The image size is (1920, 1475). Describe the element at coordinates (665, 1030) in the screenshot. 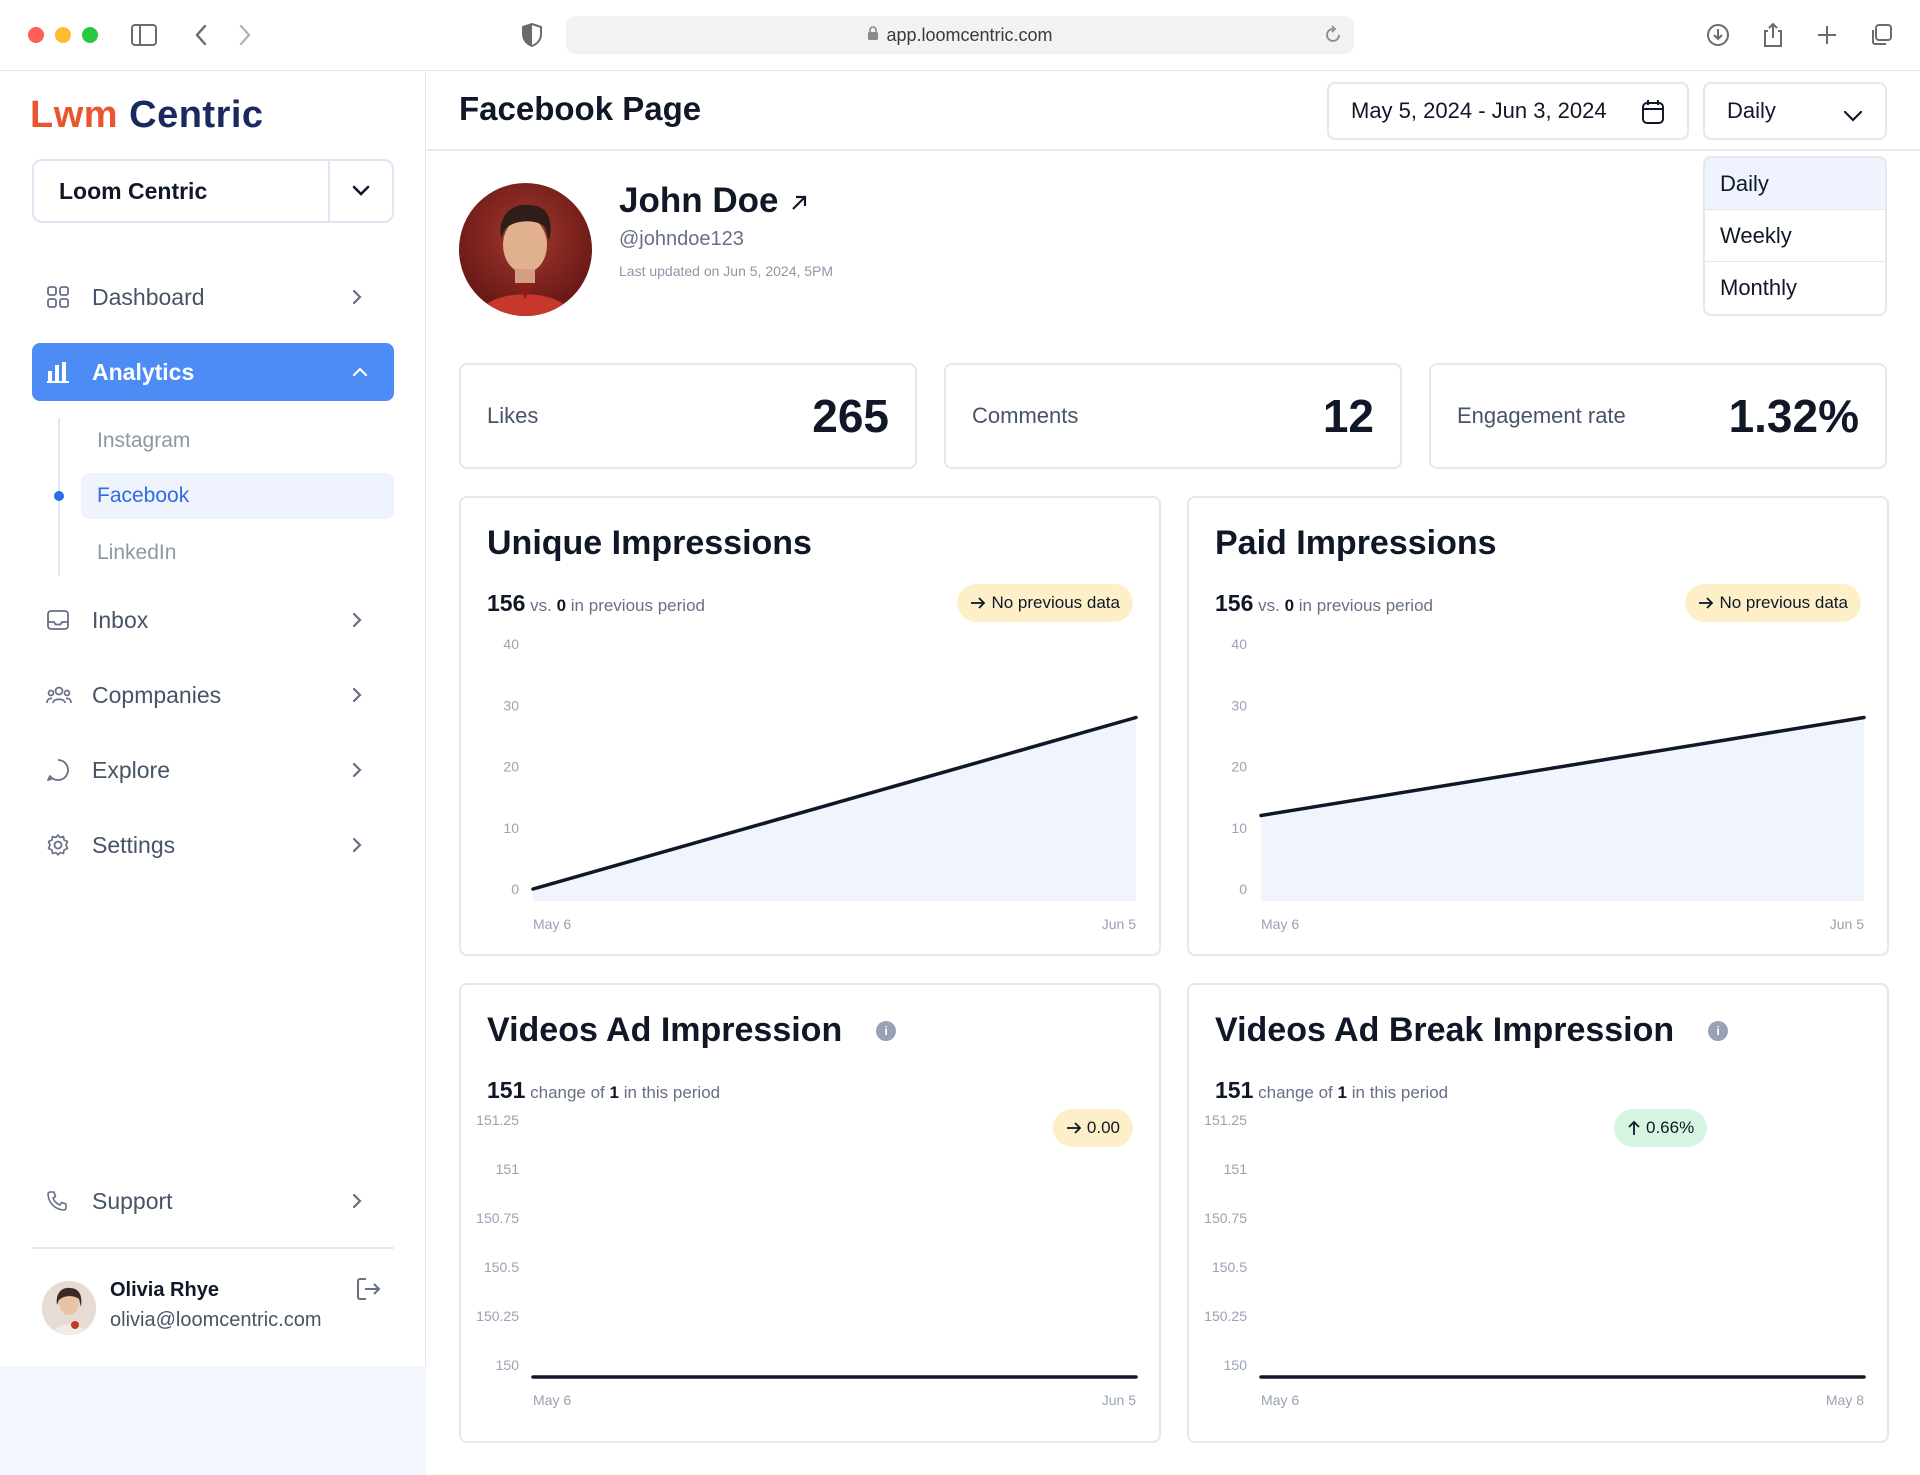

I see `chart-title-text: Videos Ad Impression` at that location.